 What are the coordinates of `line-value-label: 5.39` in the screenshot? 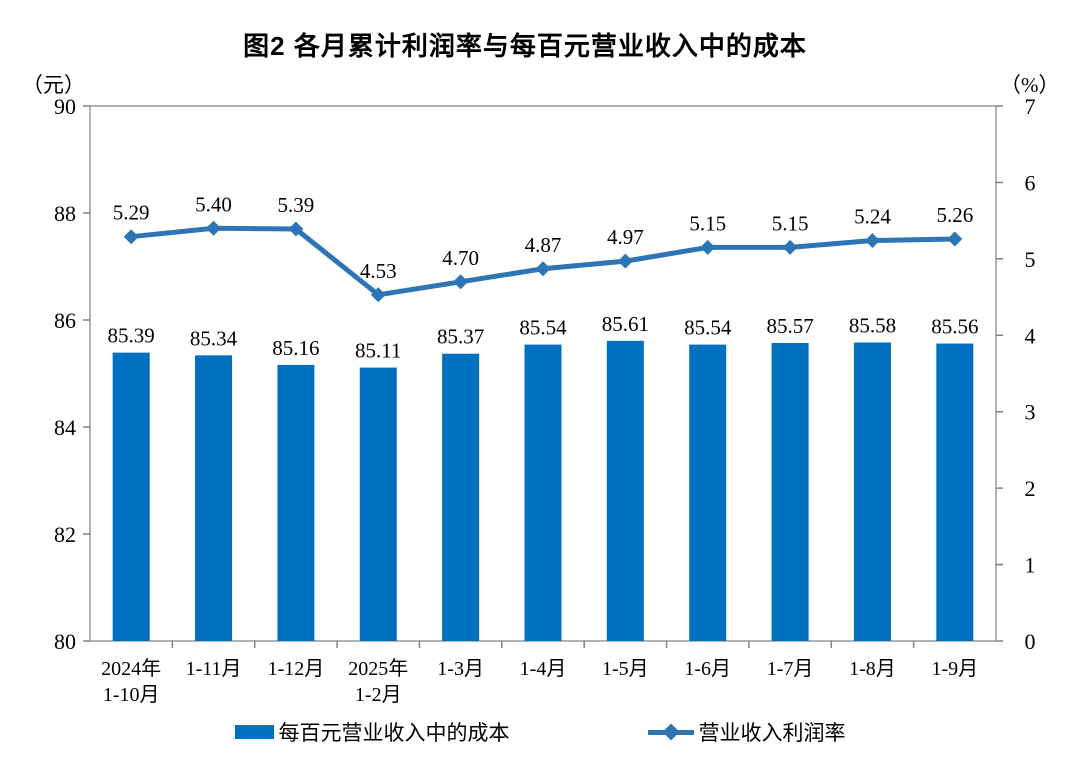 It's located at (296, 205).